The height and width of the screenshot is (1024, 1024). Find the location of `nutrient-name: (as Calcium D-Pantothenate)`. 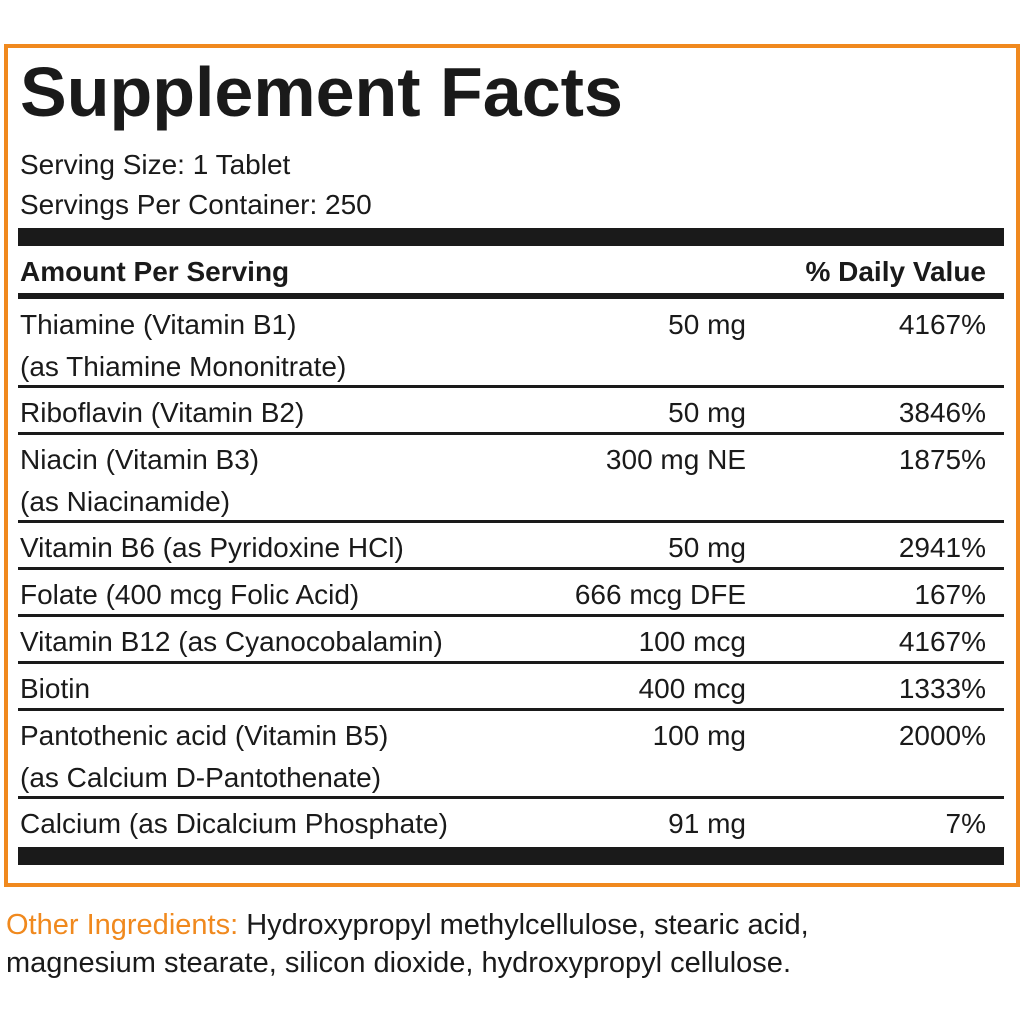

nutrient-name: (as Calcium D-Pantothenate) is located at coordinates (201, 777).